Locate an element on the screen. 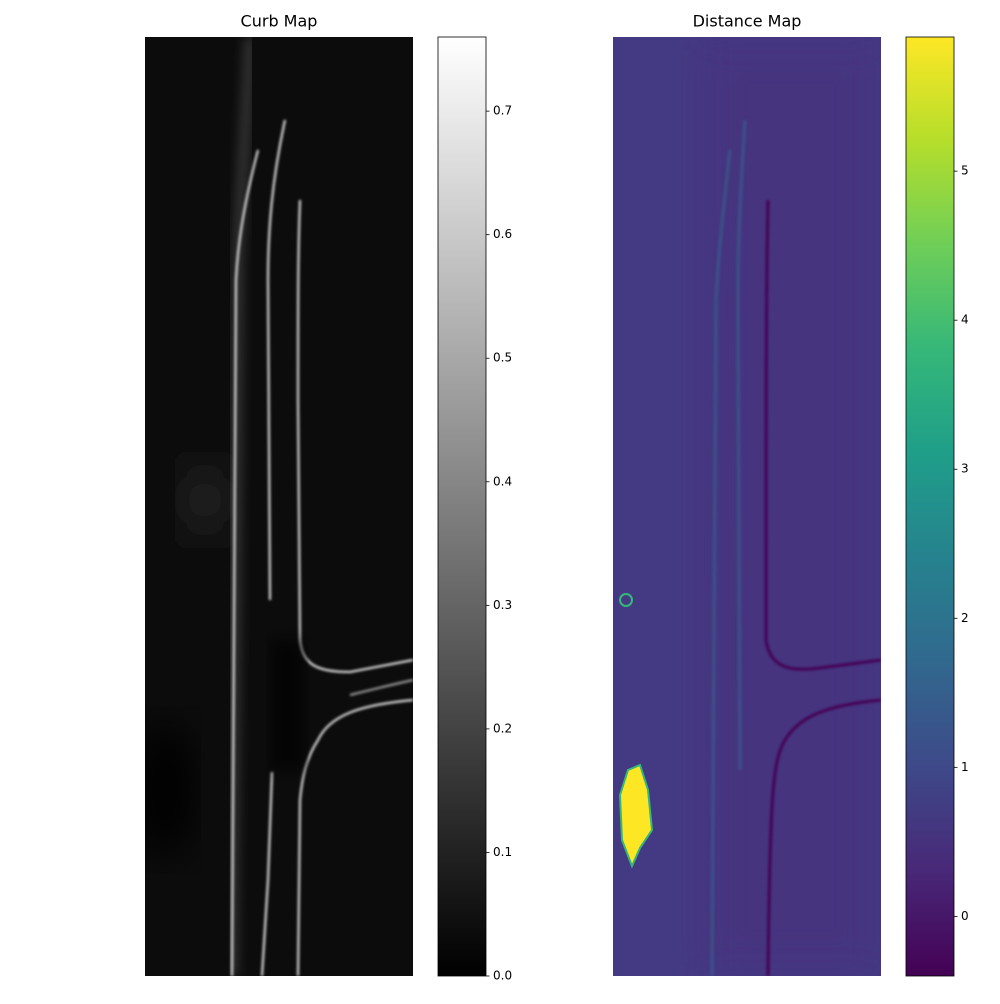  colorbar-tick-label: 4 is located at coordinates (965, 320).